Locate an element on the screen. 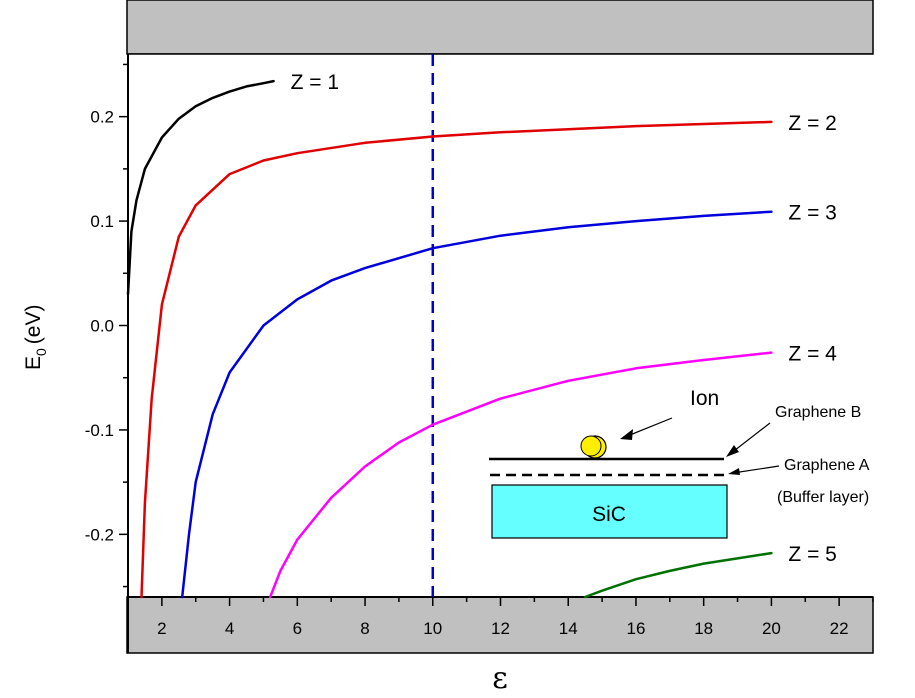 The image size is (915, 698). graphene-b-label: Graphene B is located at coordinates (818, 412).